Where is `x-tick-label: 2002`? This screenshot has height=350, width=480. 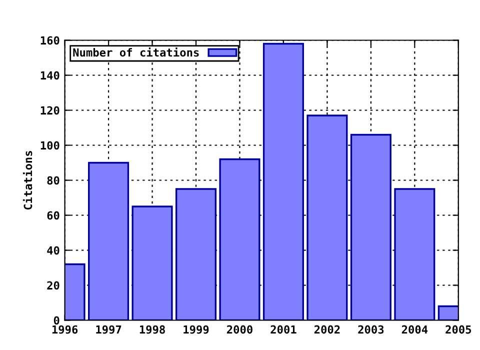 x-tick-label: 2002 is located at coordinates (327, 329).